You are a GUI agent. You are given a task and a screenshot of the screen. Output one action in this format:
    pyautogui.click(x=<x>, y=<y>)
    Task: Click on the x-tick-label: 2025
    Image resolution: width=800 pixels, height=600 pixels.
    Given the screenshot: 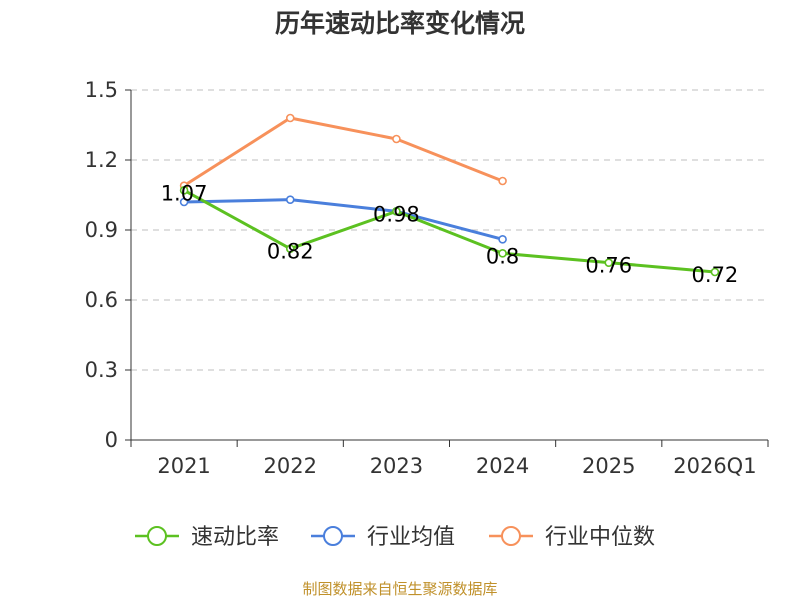 What is the action you would take?
    pyautogui.click(x=608, y=466)
    